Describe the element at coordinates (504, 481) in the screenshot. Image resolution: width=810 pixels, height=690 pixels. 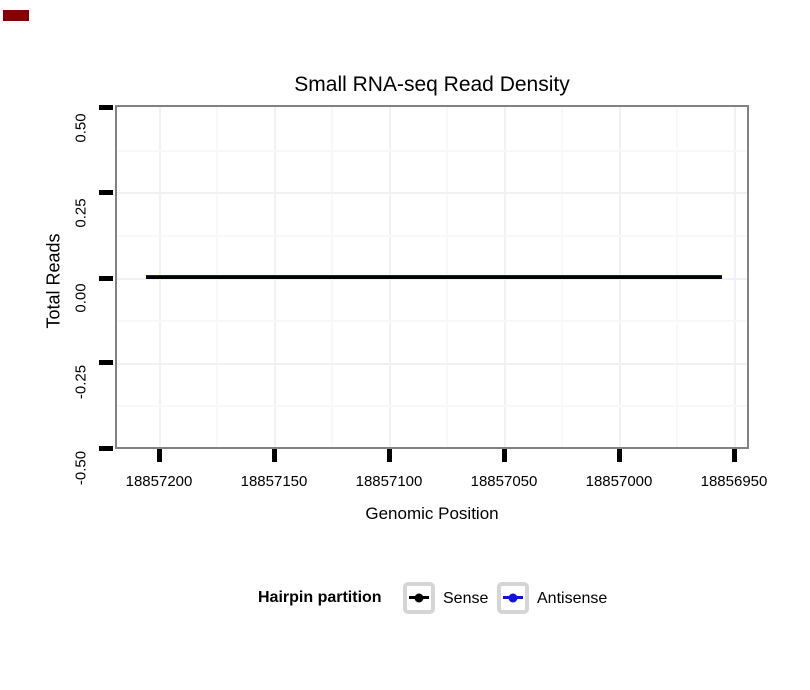
I see `x-tick-label: 18857050` at that location.